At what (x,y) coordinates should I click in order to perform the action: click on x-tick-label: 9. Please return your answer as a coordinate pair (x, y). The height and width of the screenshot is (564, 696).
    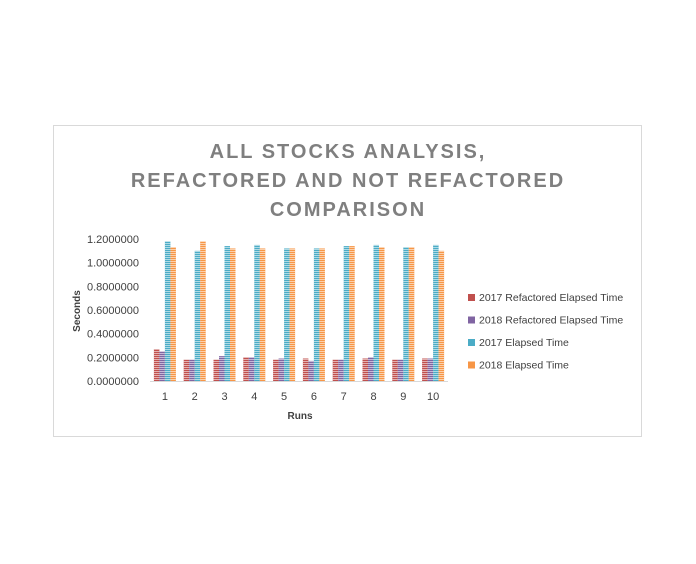
    Looking at the image, I should click on (403, 397).